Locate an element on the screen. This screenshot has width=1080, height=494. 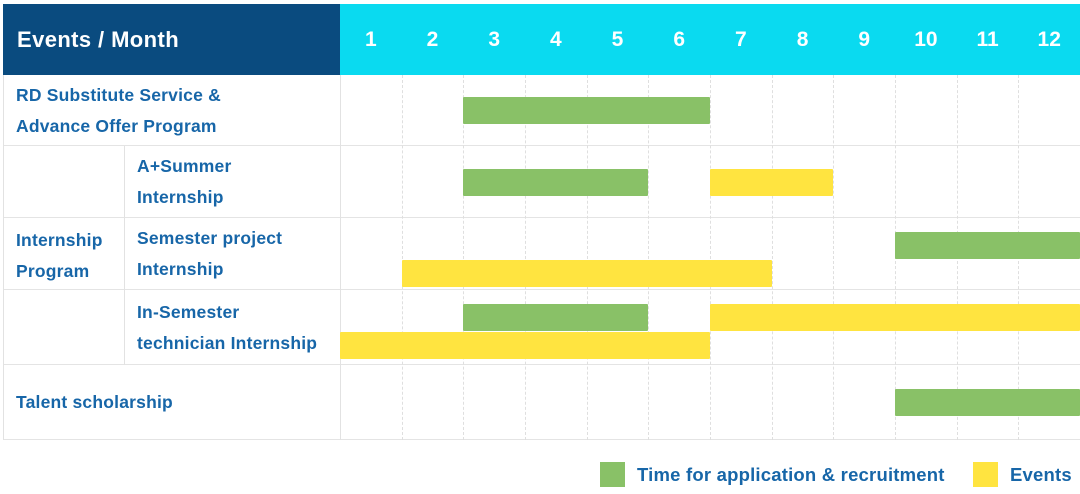
month-header-9: 9 is located at coordinates (864, 39).